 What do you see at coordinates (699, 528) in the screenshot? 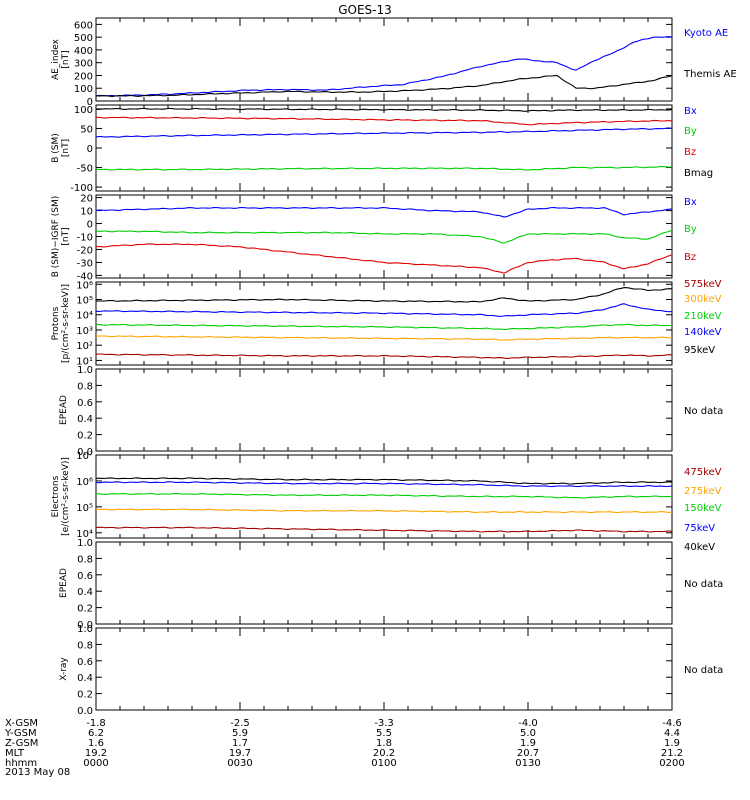
I see `legend-75kev: 75keV` at bounding box center [699, 528].